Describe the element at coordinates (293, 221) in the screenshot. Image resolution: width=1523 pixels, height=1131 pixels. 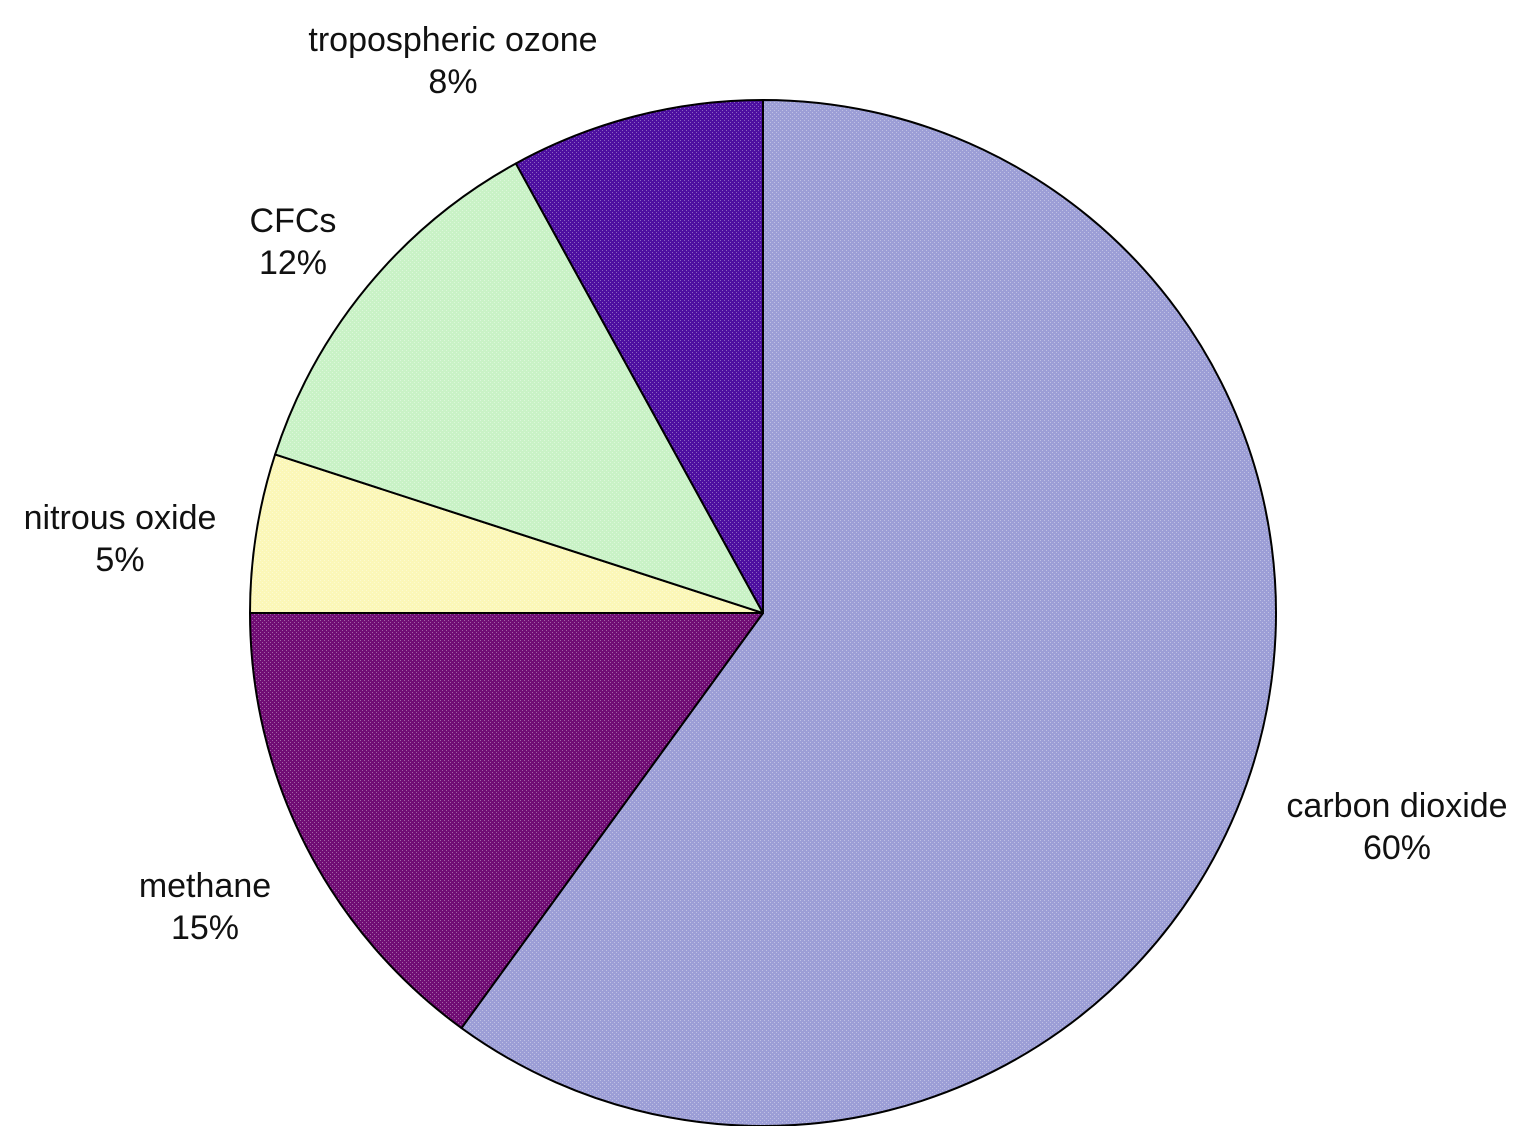
I see `slice-label-name: CFCs` at that location.